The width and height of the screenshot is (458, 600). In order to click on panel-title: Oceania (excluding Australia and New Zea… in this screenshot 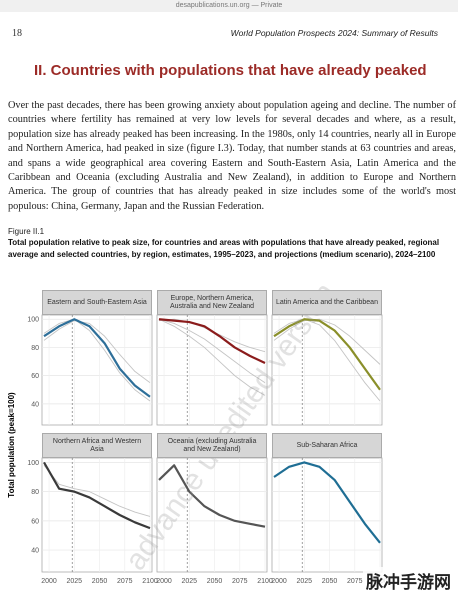, I will do `click(212, 445)`.